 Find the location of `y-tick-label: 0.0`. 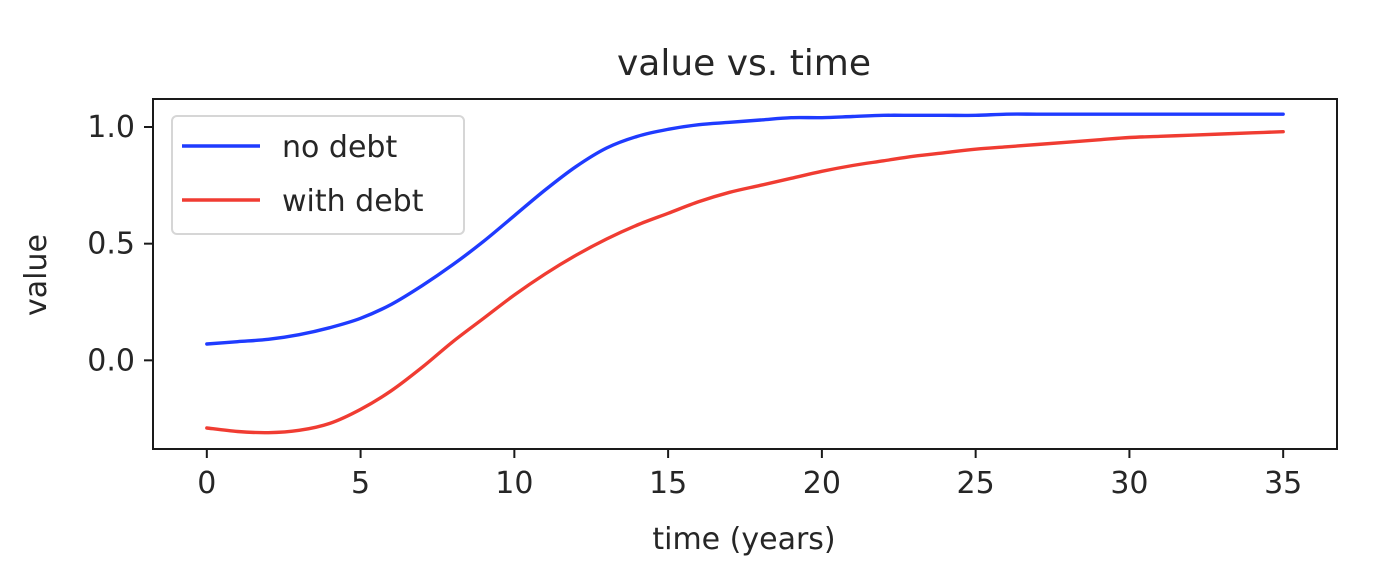

y-tick-label: 0.0 is located at coordinates (111, 360).